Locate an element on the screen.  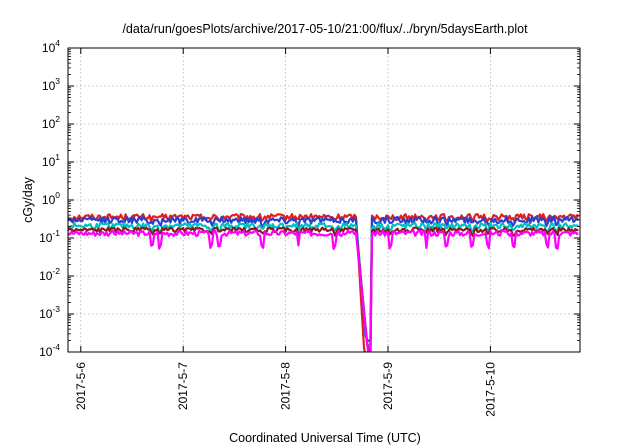
y-tick-labels: 10⁻⁴ 10⁻³ 10⁻² 10⁻¹ 10⁰ 10¹ 10² 10³ 10⁴ is located at coordinates (49, 198).